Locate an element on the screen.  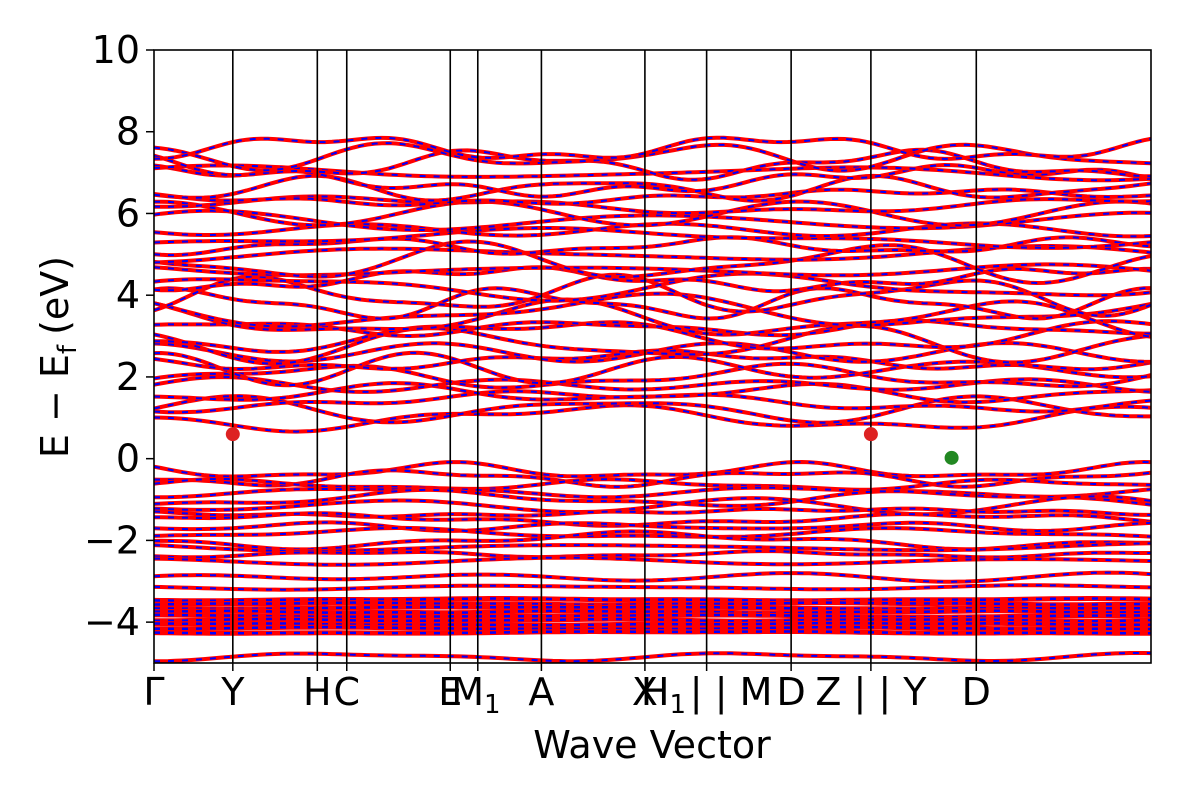
x-tick-label: E is located at coordinates (450, 692).